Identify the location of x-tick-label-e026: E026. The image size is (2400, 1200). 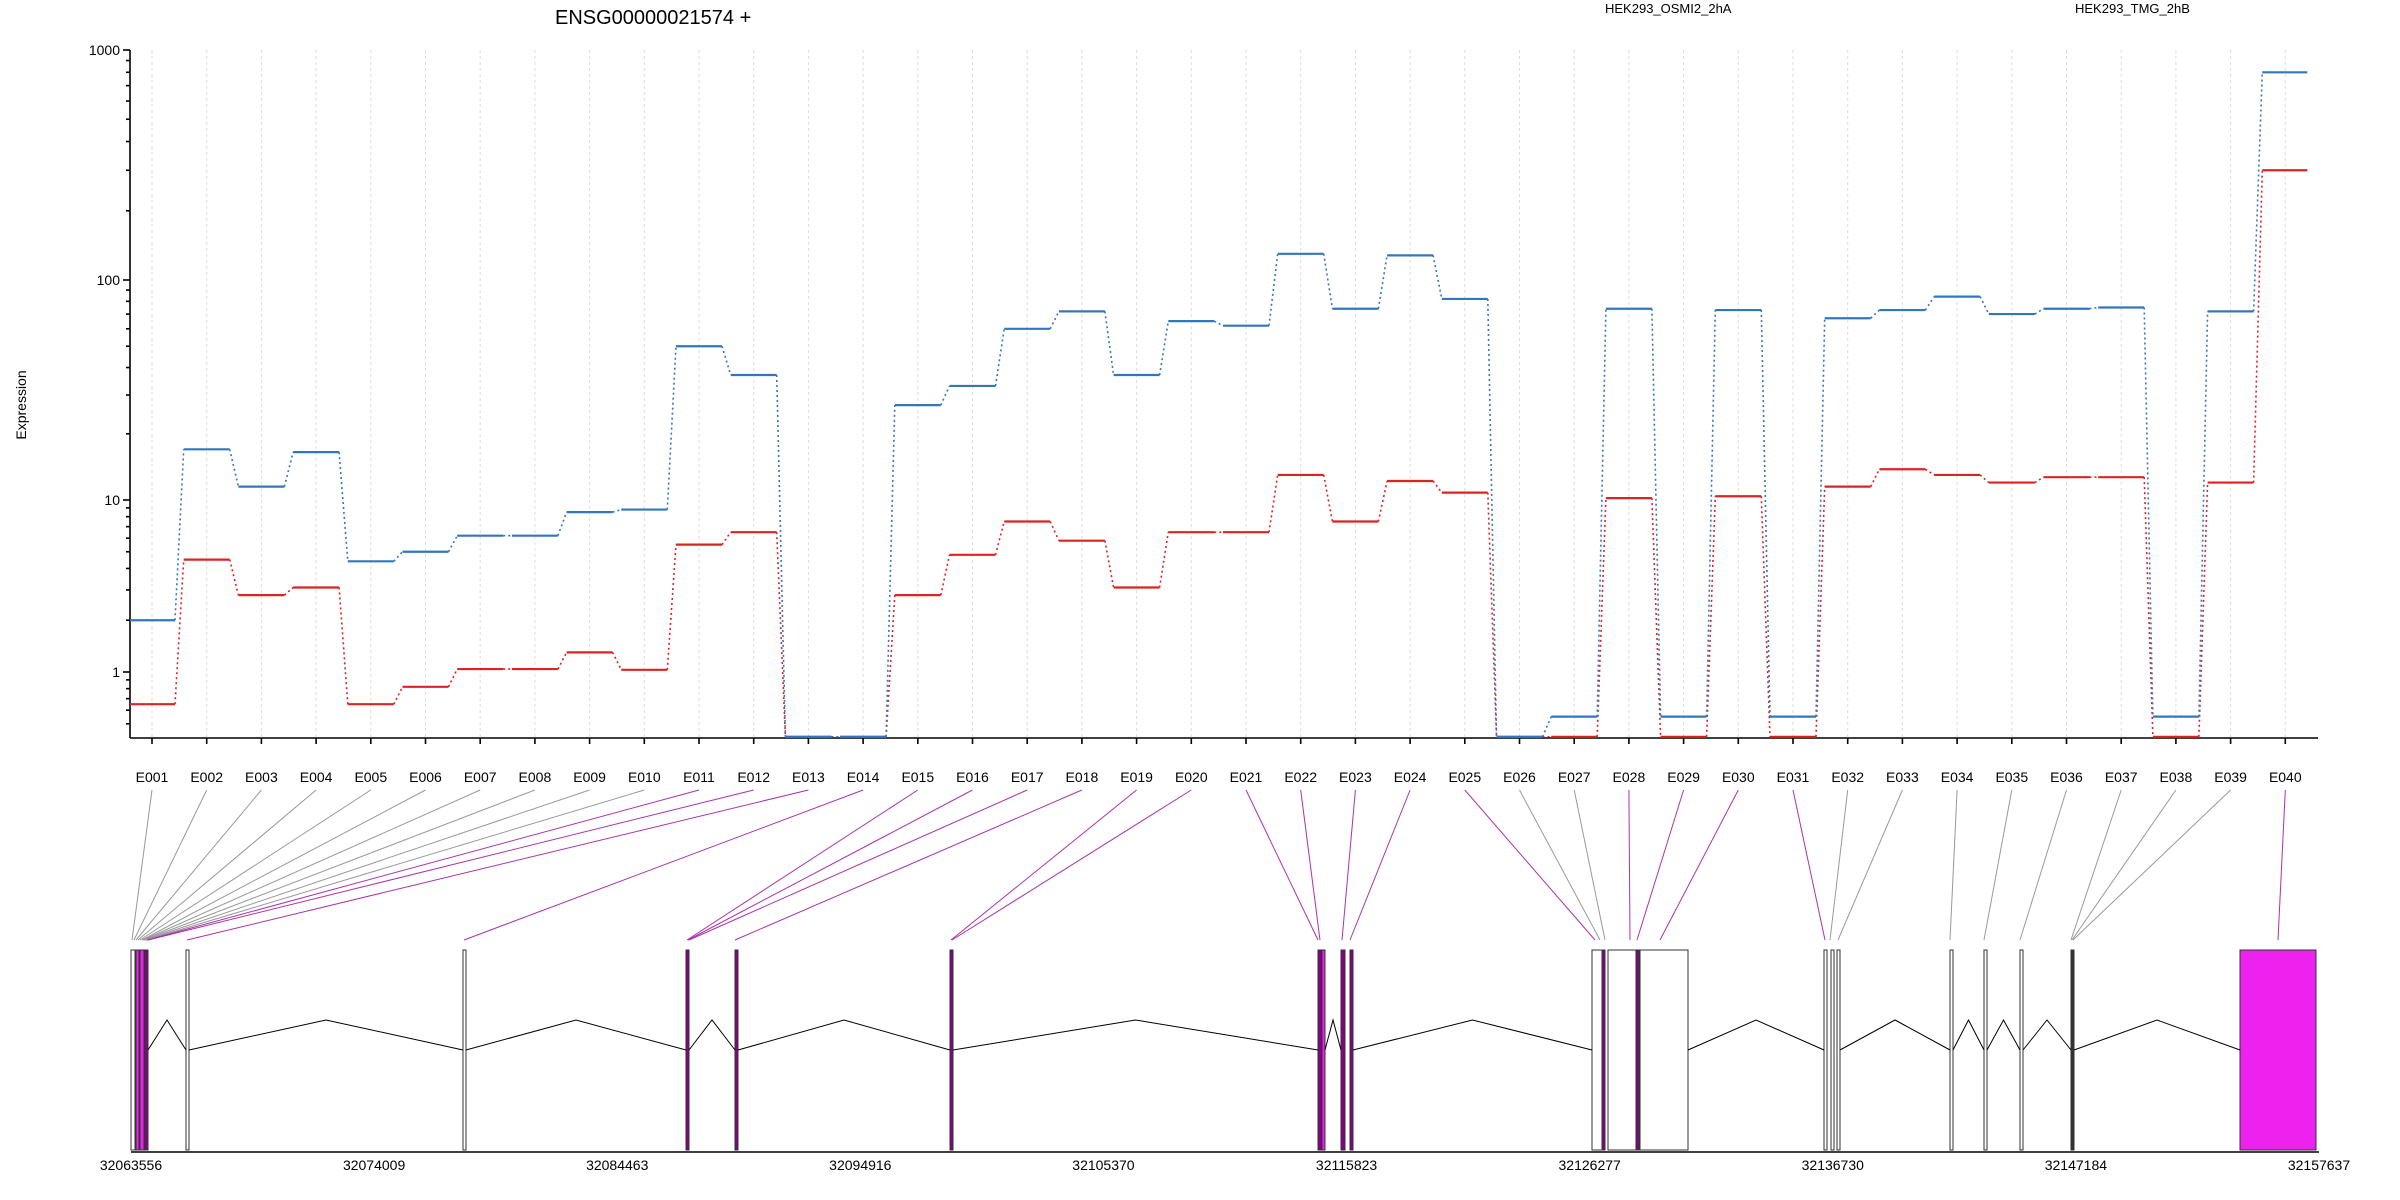
(1519, 777).